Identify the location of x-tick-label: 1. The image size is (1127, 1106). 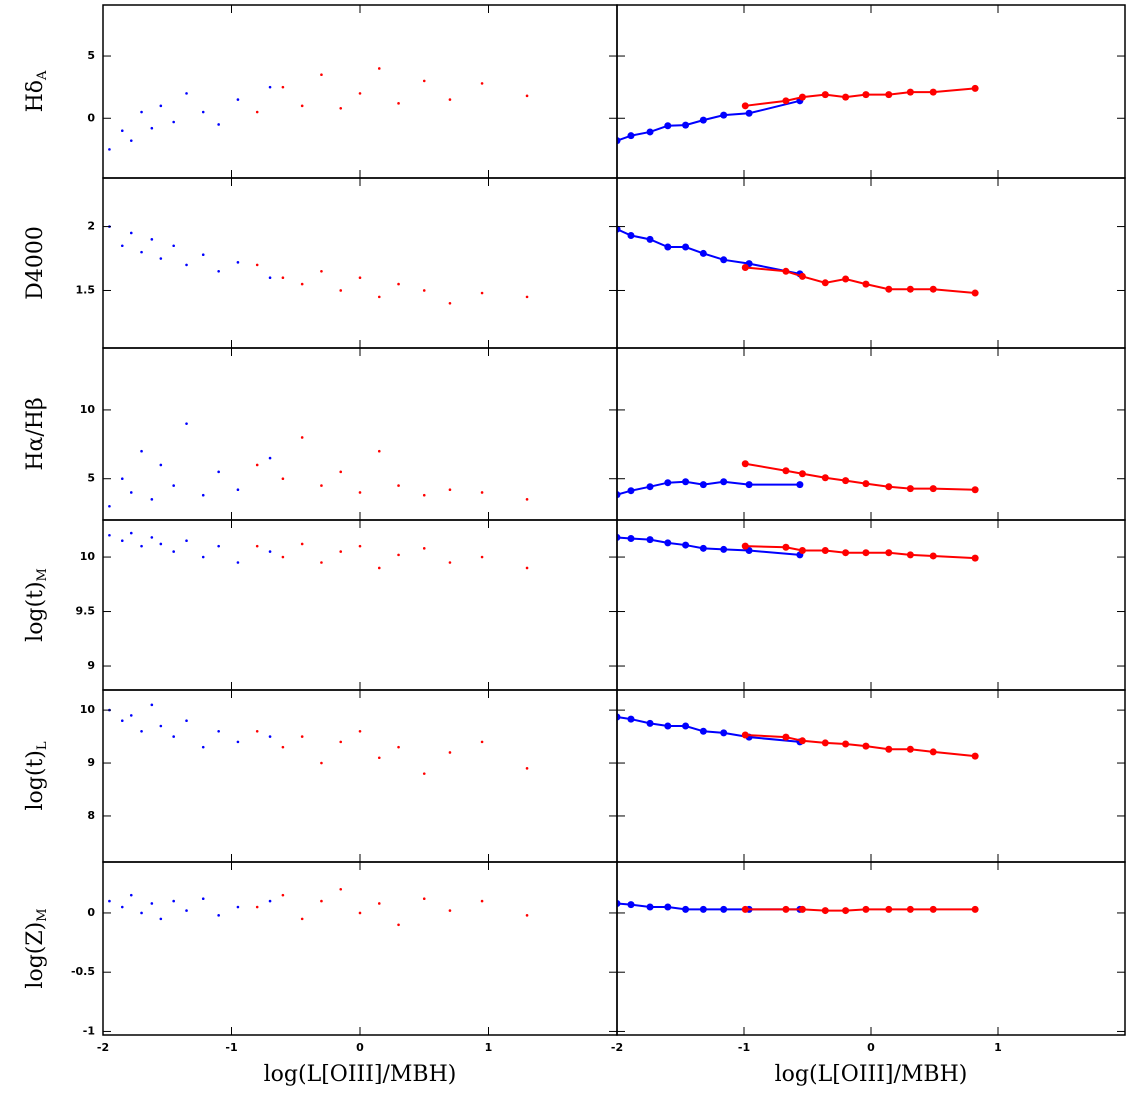
(998, 1047).